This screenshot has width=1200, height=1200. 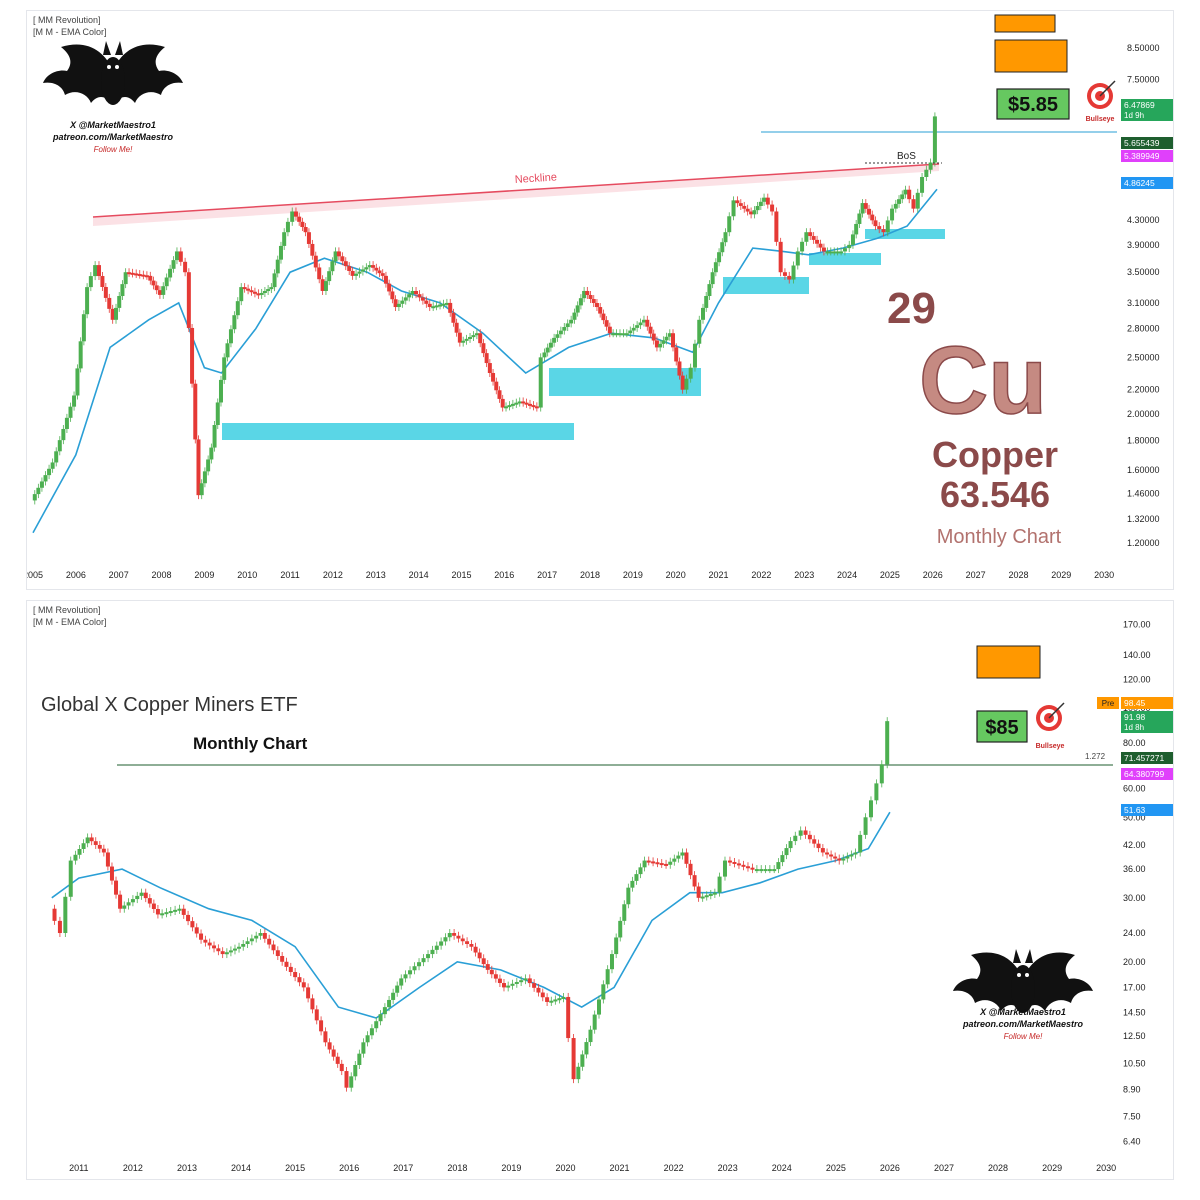 What do you see at coordinates (1023, 981) in the screenshot?
I see `bat-logo` at bounding box center [1023, 981].